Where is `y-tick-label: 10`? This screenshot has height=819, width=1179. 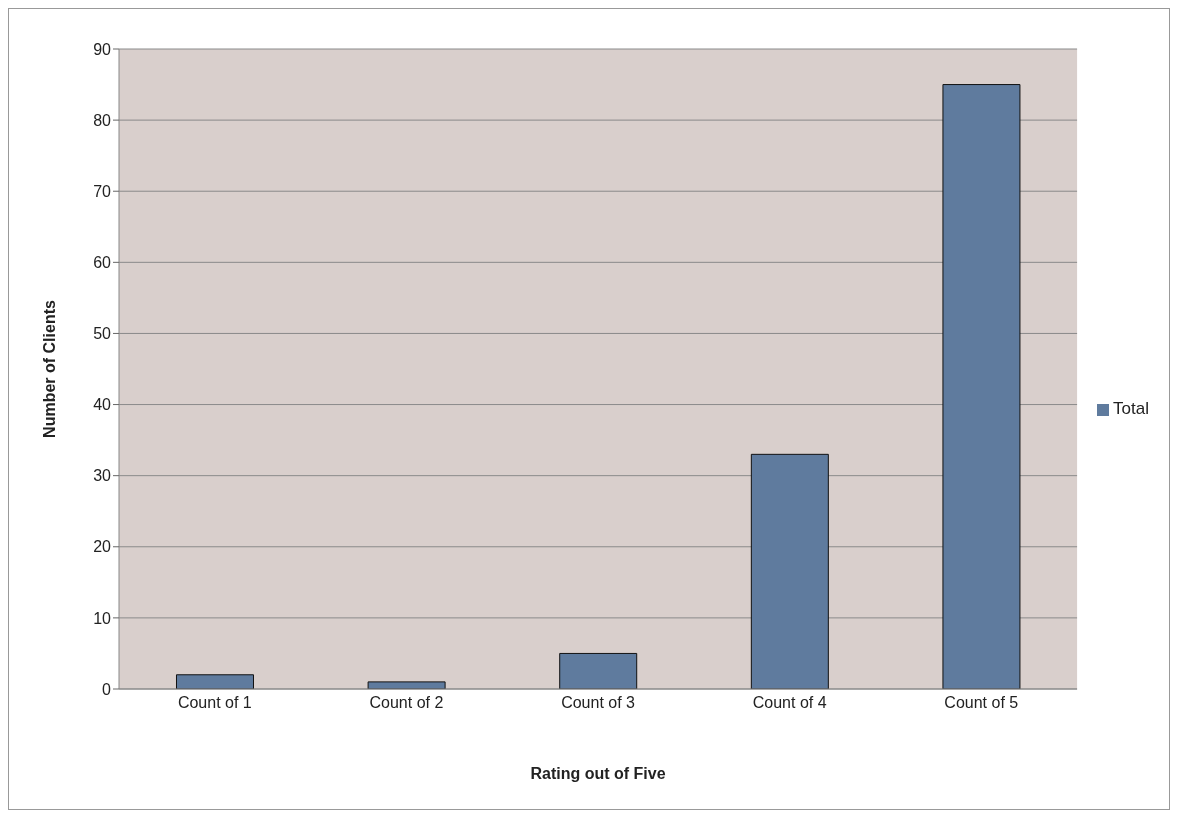
y-tick-label: 10 is located at coordinates (102, 618).